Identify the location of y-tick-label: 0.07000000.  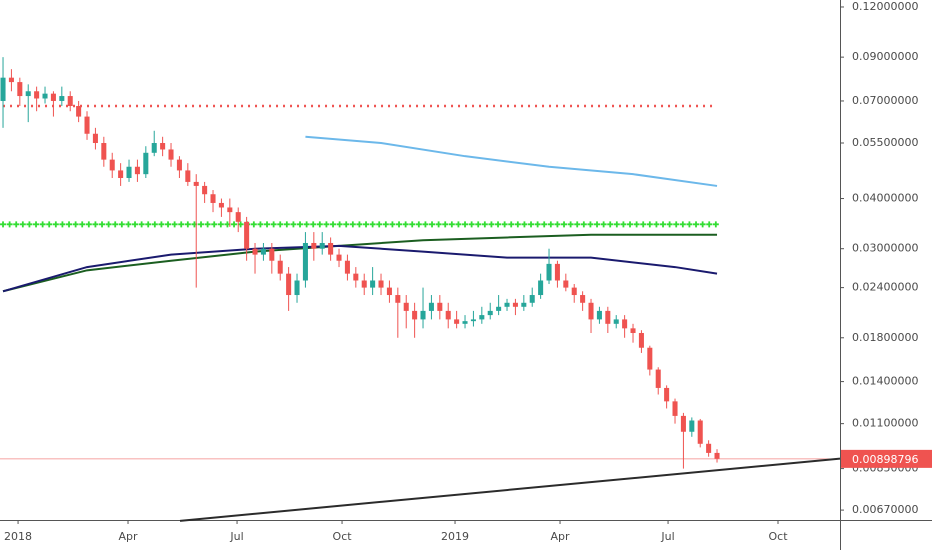
(885, 100).